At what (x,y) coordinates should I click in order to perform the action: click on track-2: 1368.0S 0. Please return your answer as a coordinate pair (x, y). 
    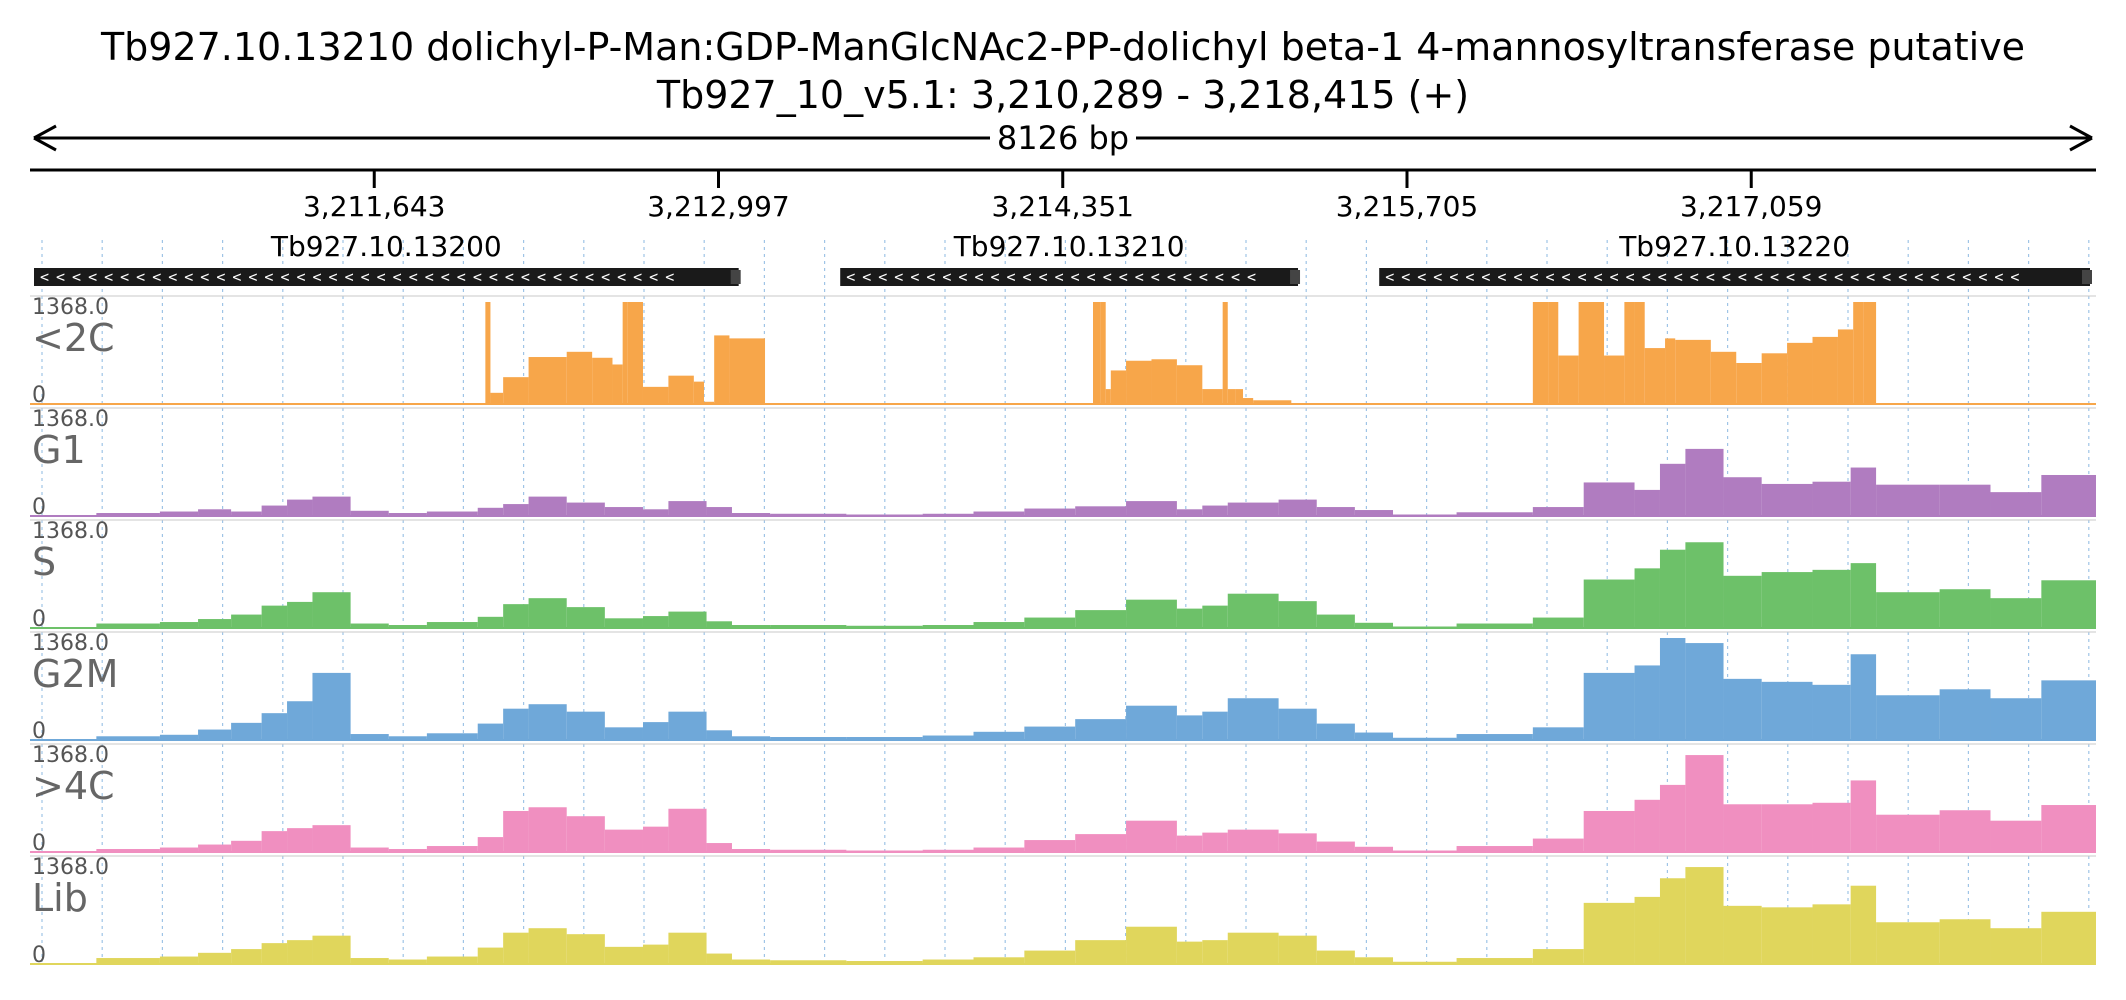
    Looking at the image, I should click on (1063, 575).